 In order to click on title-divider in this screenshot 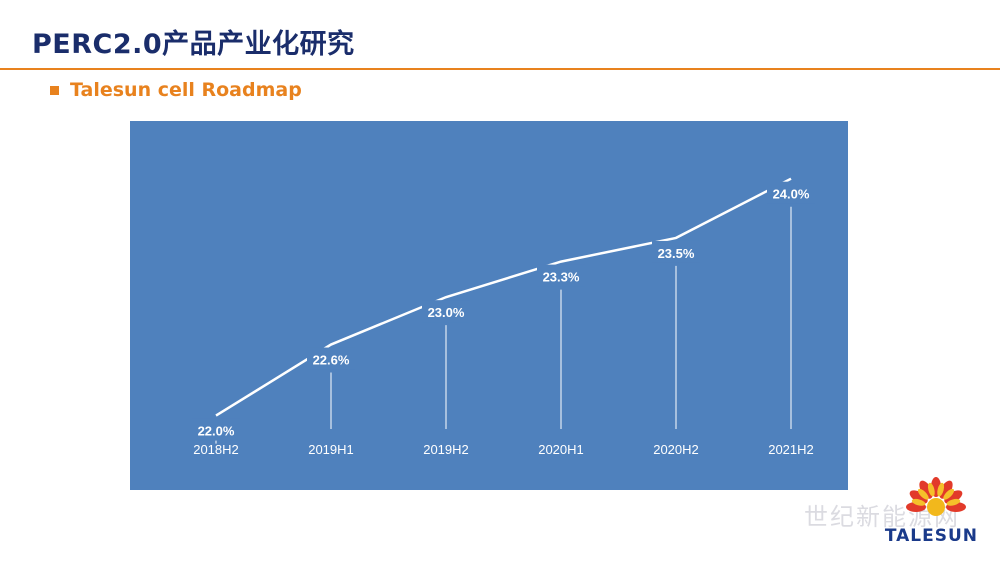, I will do `click(500, 69)`.